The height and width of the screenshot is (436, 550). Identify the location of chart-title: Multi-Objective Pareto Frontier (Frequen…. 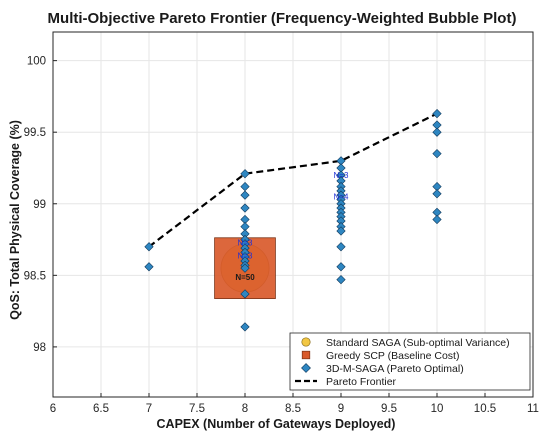
(282, 18).